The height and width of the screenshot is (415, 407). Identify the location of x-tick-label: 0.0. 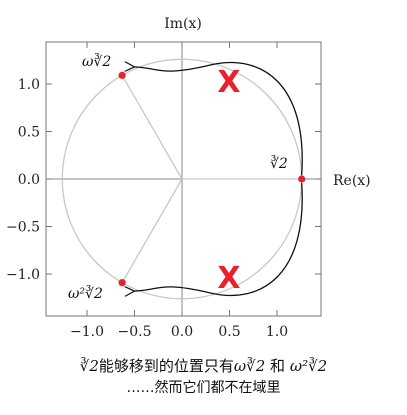
(182, 332).